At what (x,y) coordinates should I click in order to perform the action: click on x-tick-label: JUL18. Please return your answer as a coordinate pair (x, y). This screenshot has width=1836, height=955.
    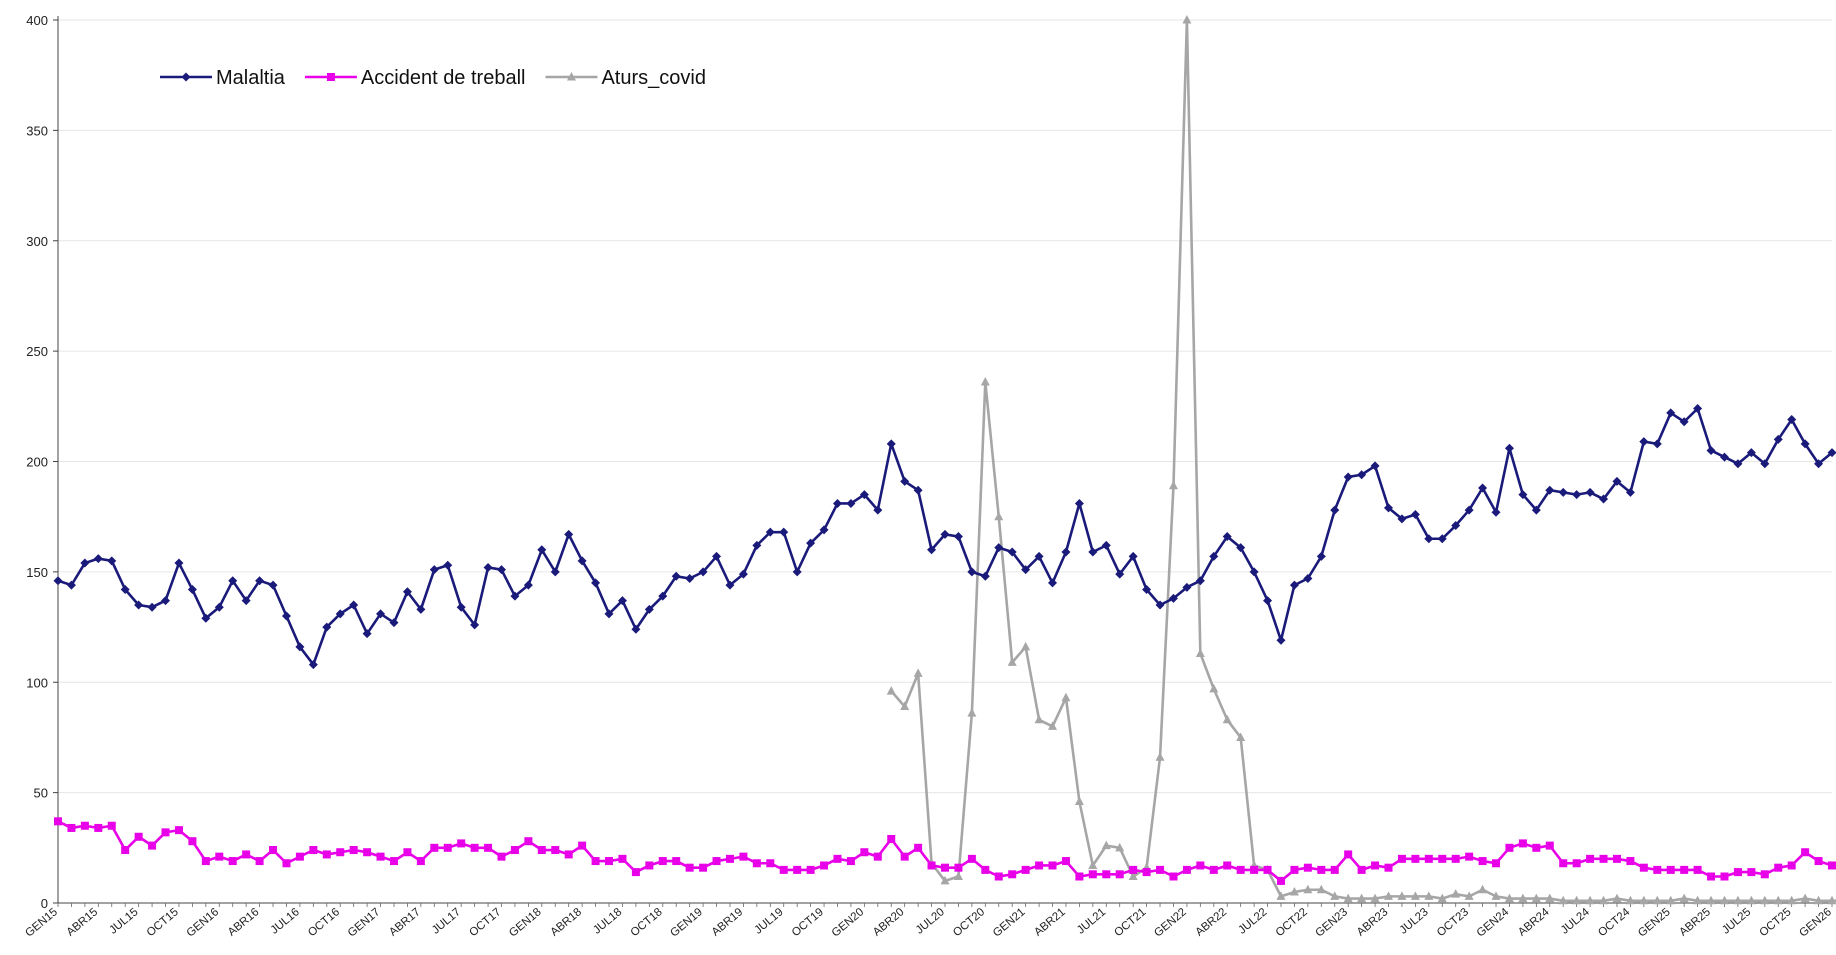
    Looking at the image, I should click on (607, 921).